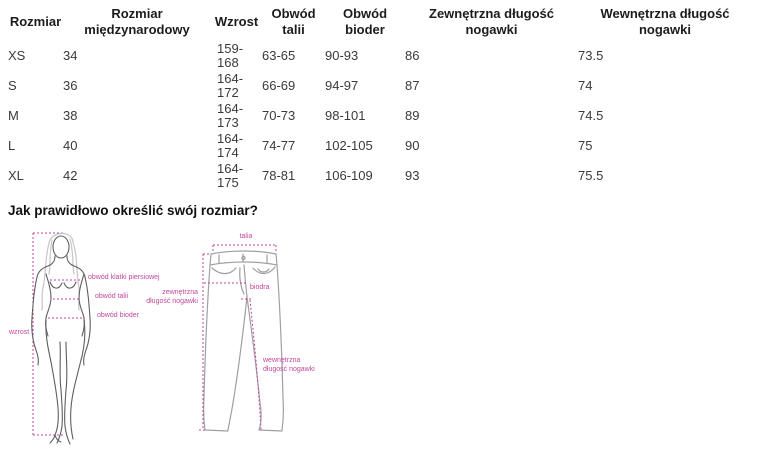 The width and height of the screenshot is (760, 449). What do you see at coordinates (342, 56) in the screenshot?
I see `cell-hips: 90-93` at bounding box center [342, 56].